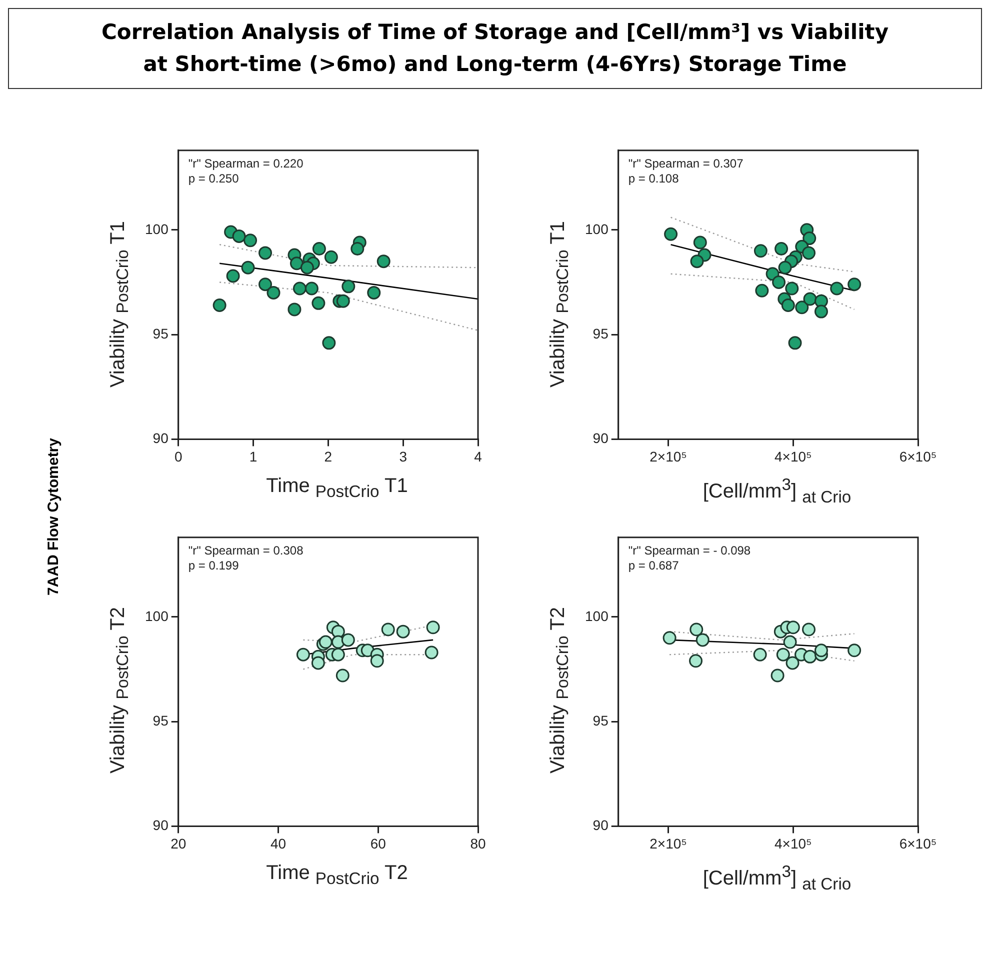  What do you see at coordinates (178, 843) in the screenshot?
I see `x-tick-label: 20` at bounding box center [178, 843].